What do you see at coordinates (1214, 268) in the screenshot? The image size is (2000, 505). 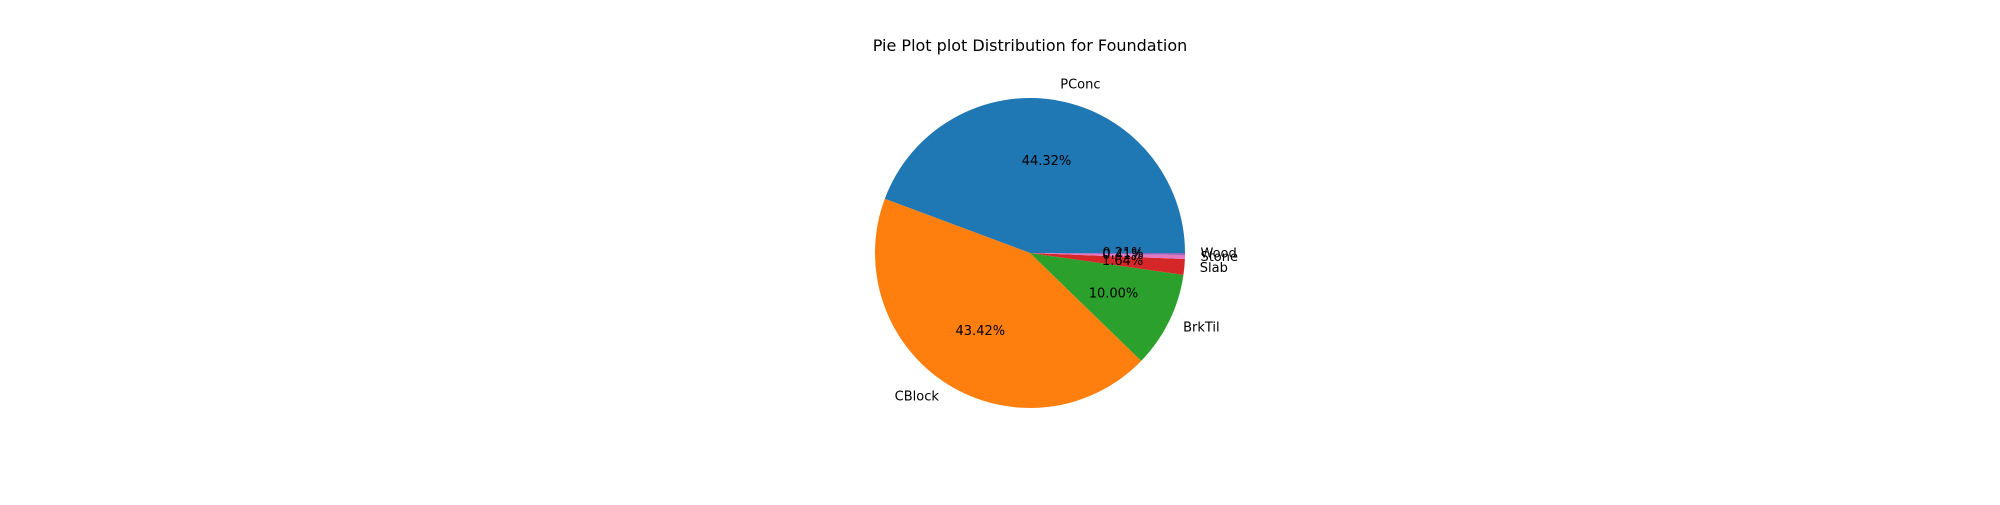 I see `slice-label-slab: Slab` at bounding box center [1214, 268].